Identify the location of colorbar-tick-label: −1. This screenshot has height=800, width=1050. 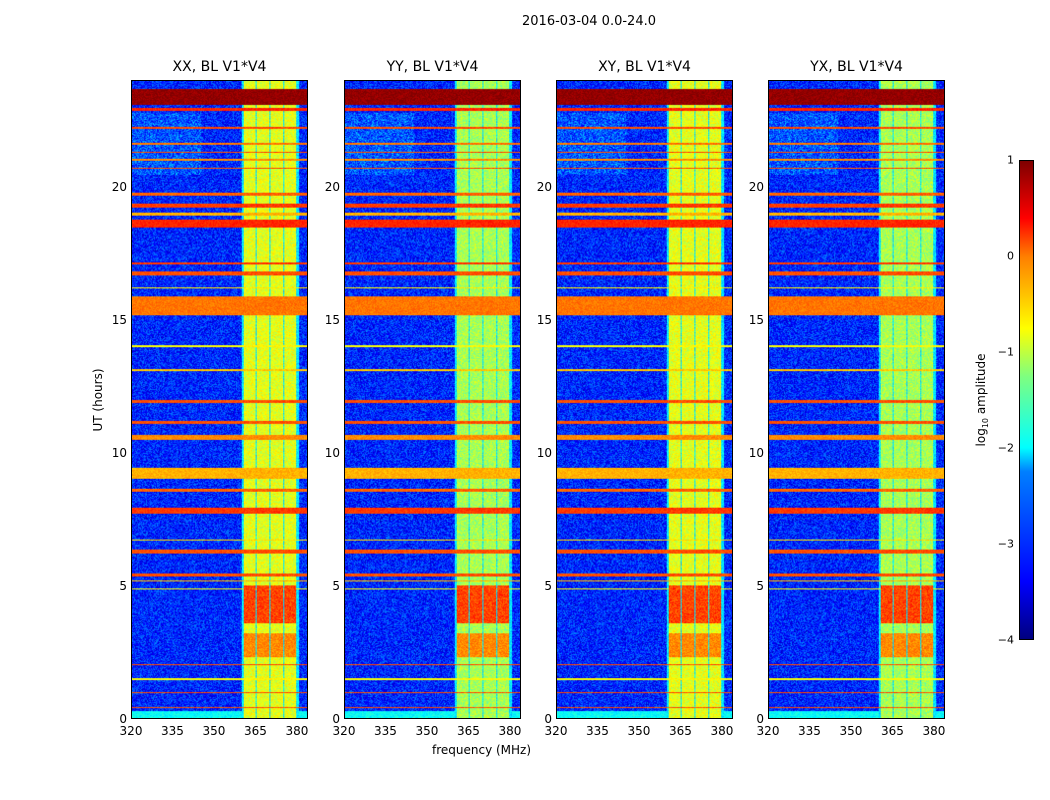
(1005, 352).